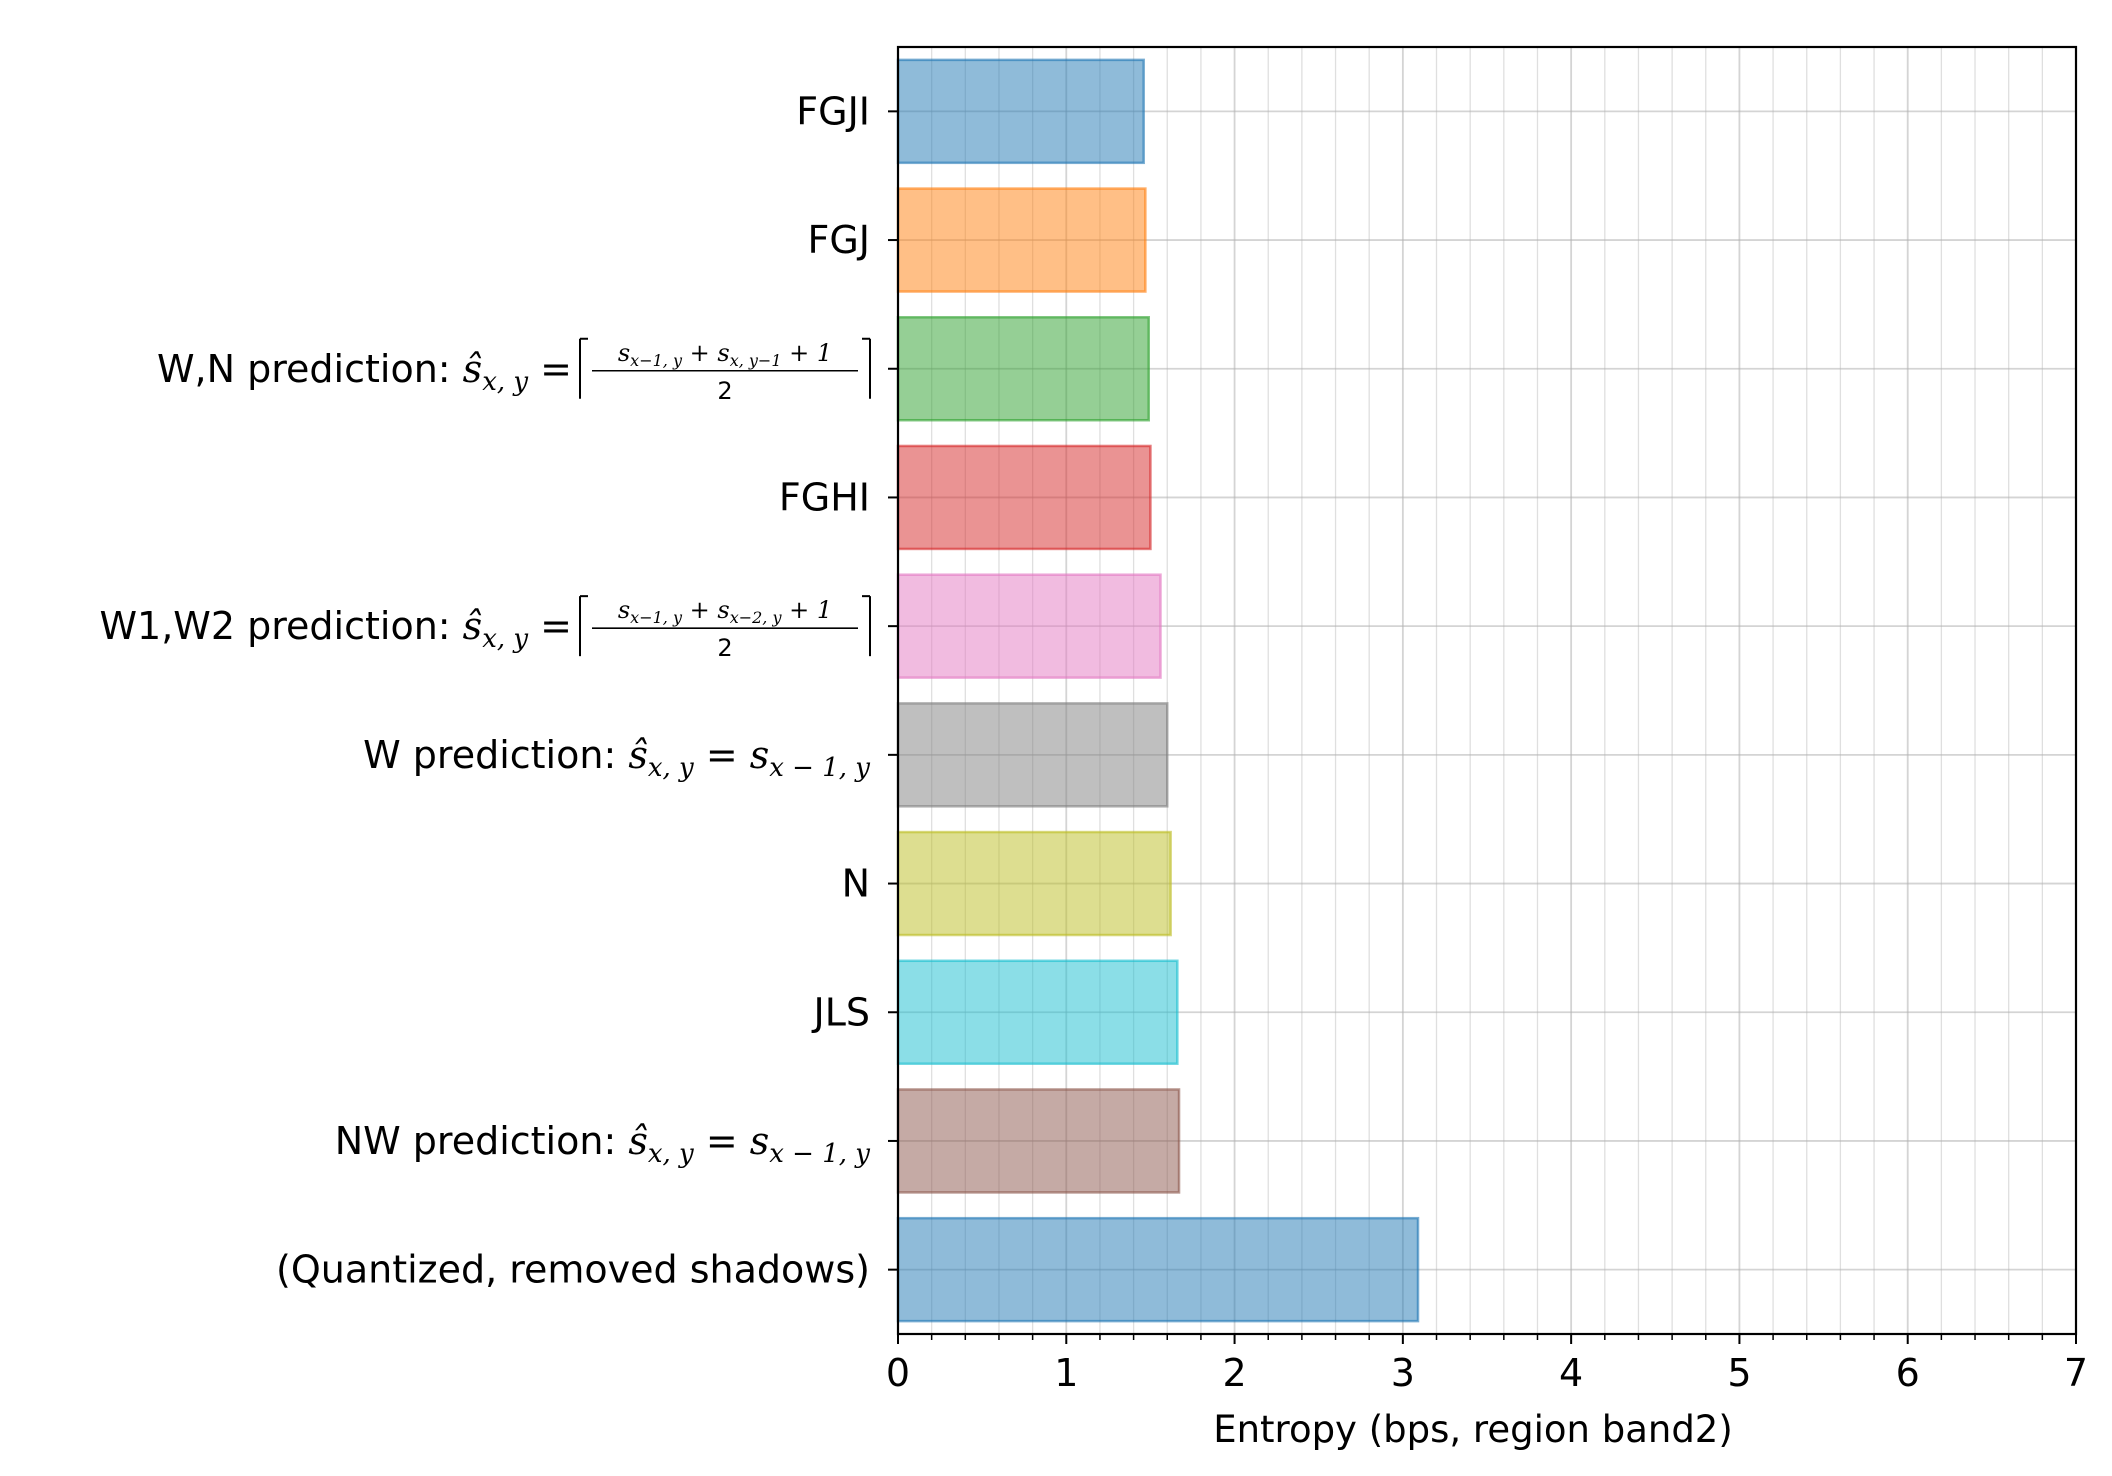 This screenshot has height=1476, width=2112. What do you see at coordinates (1739, 1373) in the screenshot?
I see `x-tick-label: 5` at bounding box center [1739, 1373].